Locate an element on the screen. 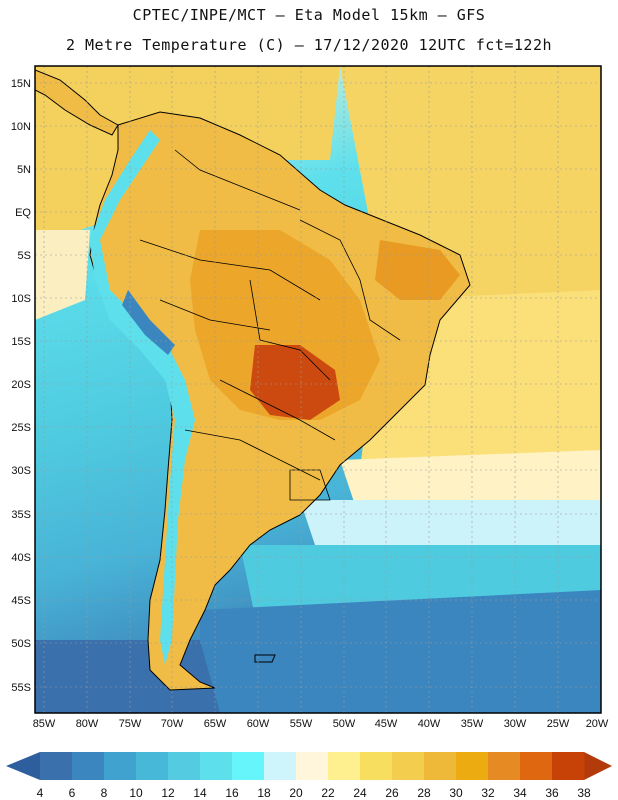 This screenshot has height=800, width=618. colorbar-label: 8 is located at coordinates (104, 793).